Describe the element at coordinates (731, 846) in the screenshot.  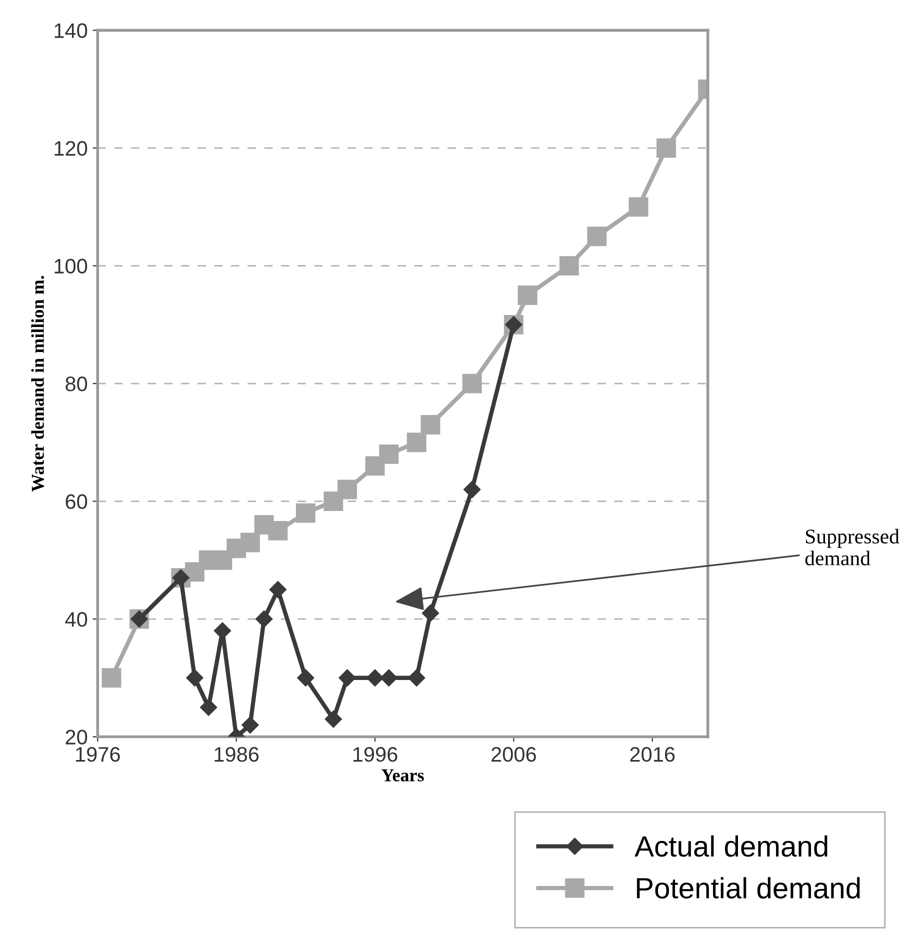
I see `legend-label: Actual demand` at that location.